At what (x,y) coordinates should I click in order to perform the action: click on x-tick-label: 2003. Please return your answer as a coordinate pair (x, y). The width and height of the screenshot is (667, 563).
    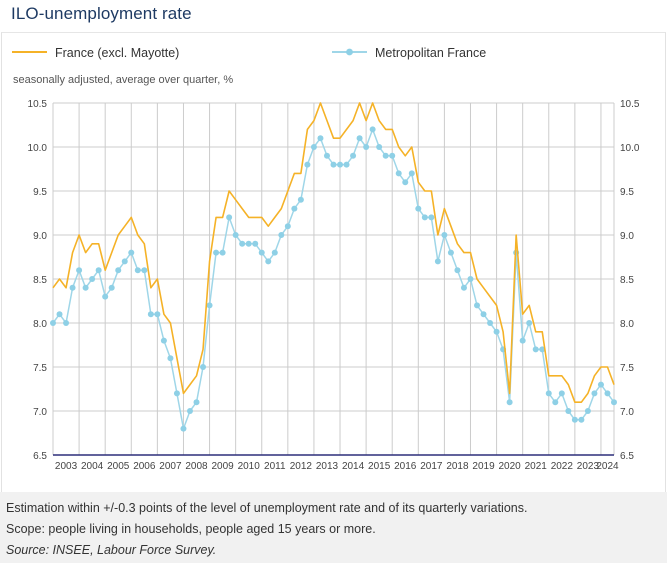
    Looking at the image, I should click on (66, 466).